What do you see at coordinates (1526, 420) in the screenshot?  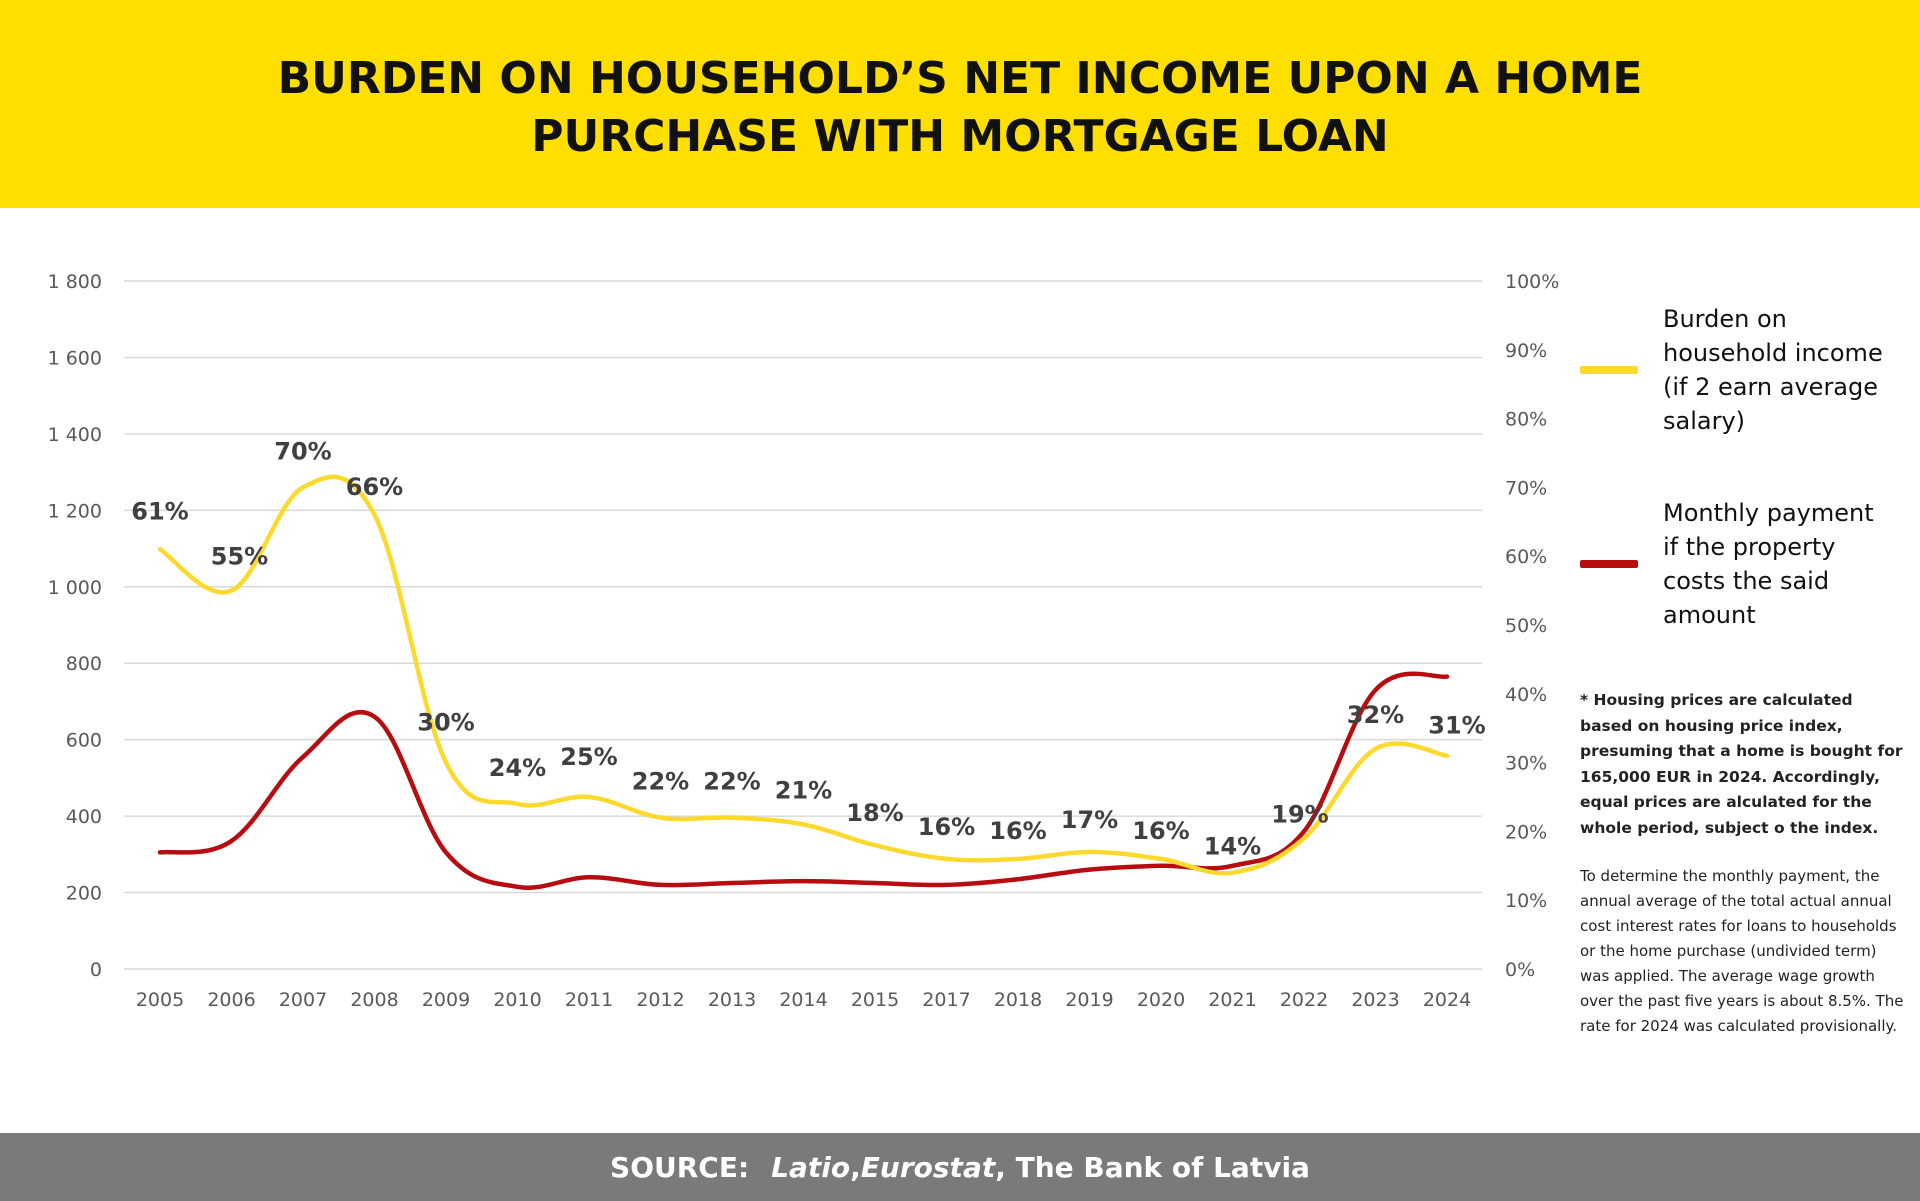 I see `right-tick-label: 80%` at bounding box center [1526, 420].